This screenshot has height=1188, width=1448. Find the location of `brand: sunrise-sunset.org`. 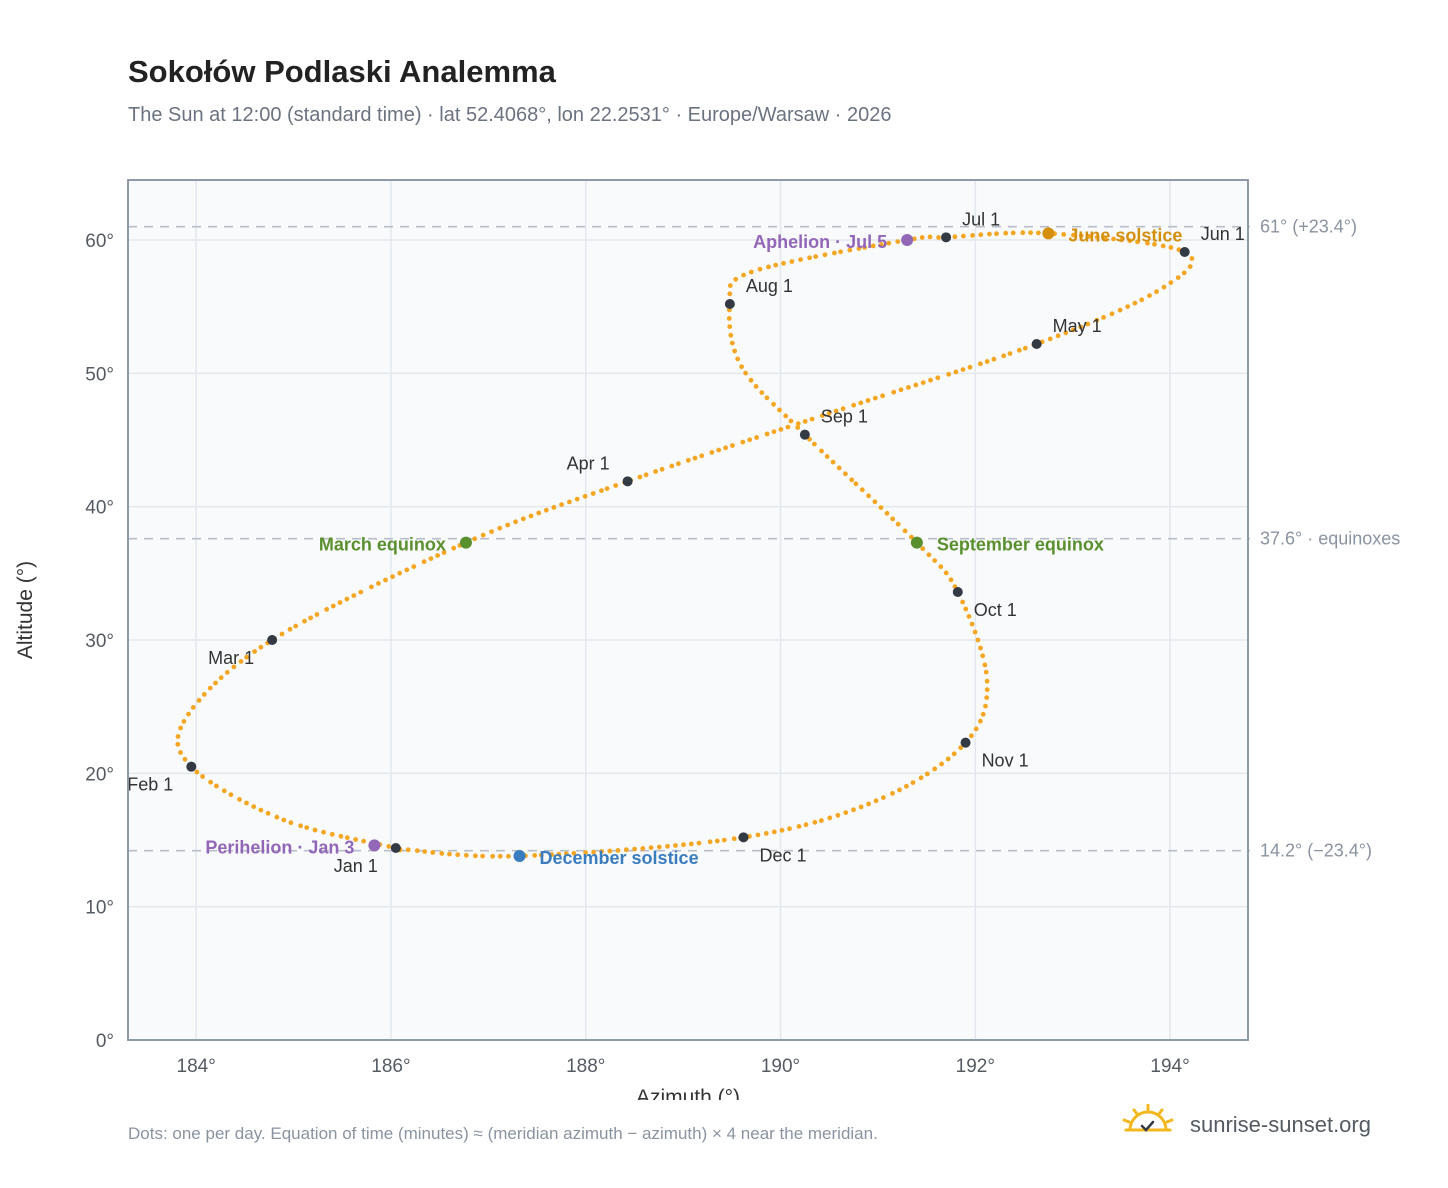

brand: sunrise-sunset.org is located at coordinates (1255, 1124).